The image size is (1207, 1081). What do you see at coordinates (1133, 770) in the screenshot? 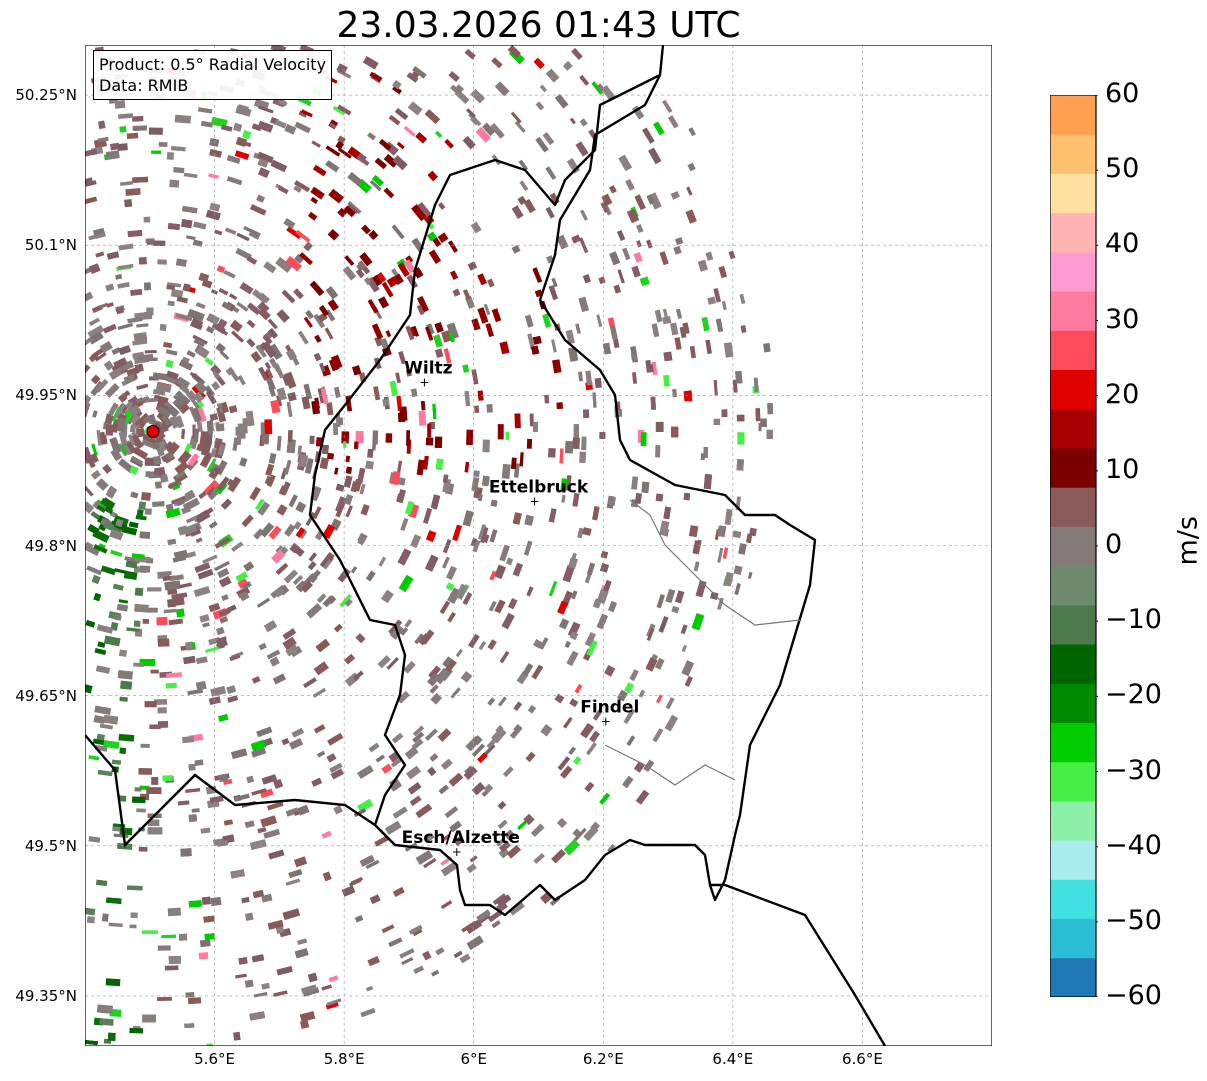
I see `colorbar-tick-label: −30` at bounding box center [1133, 770].